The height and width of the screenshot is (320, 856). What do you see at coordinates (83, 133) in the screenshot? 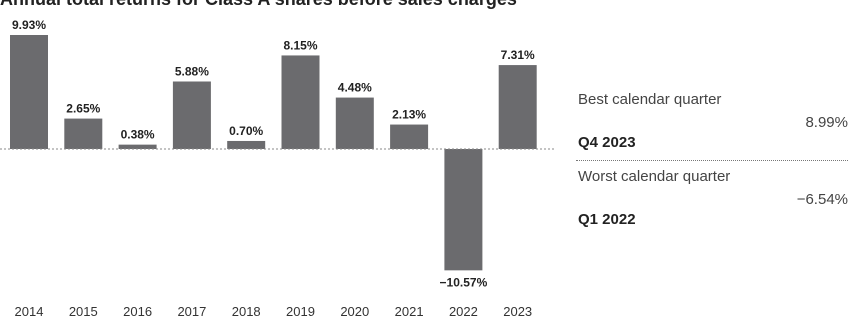
I see `bar-2015` at bounding box center [83, 133].